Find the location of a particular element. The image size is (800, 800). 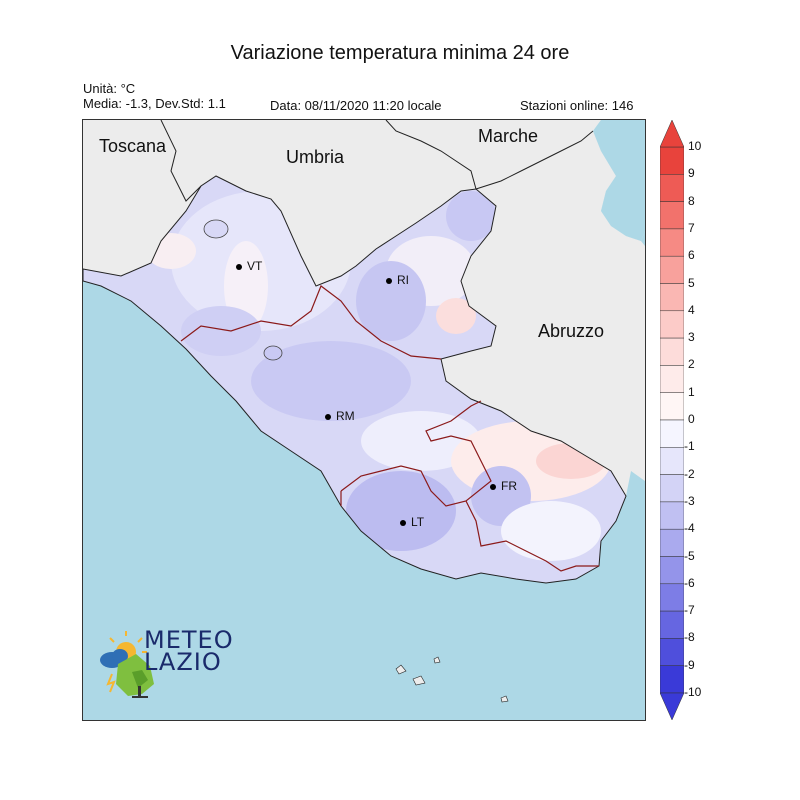

region-label-umbria: Umbria is located at coordinates (315, 157).